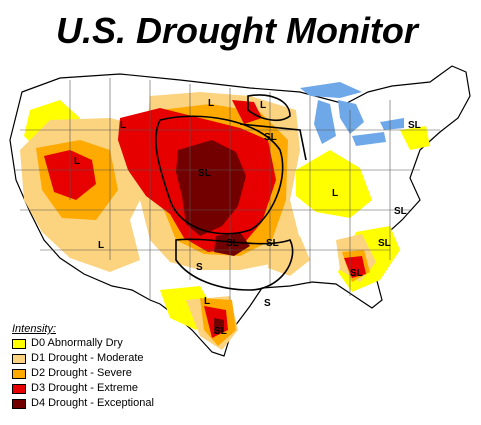 The width and height of the screenshot is (481, 425). Describe the element at coordinates (231, 192) in the screenshot. I see `impact-boundaries` at that location.